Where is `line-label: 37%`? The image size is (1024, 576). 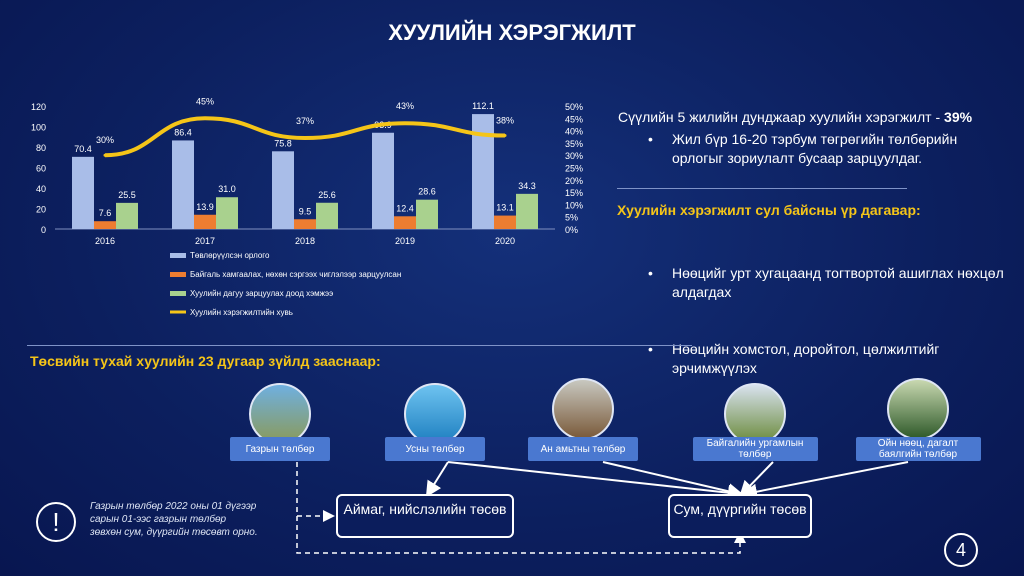 line-label: 37% is located at coordinates (305, 121).